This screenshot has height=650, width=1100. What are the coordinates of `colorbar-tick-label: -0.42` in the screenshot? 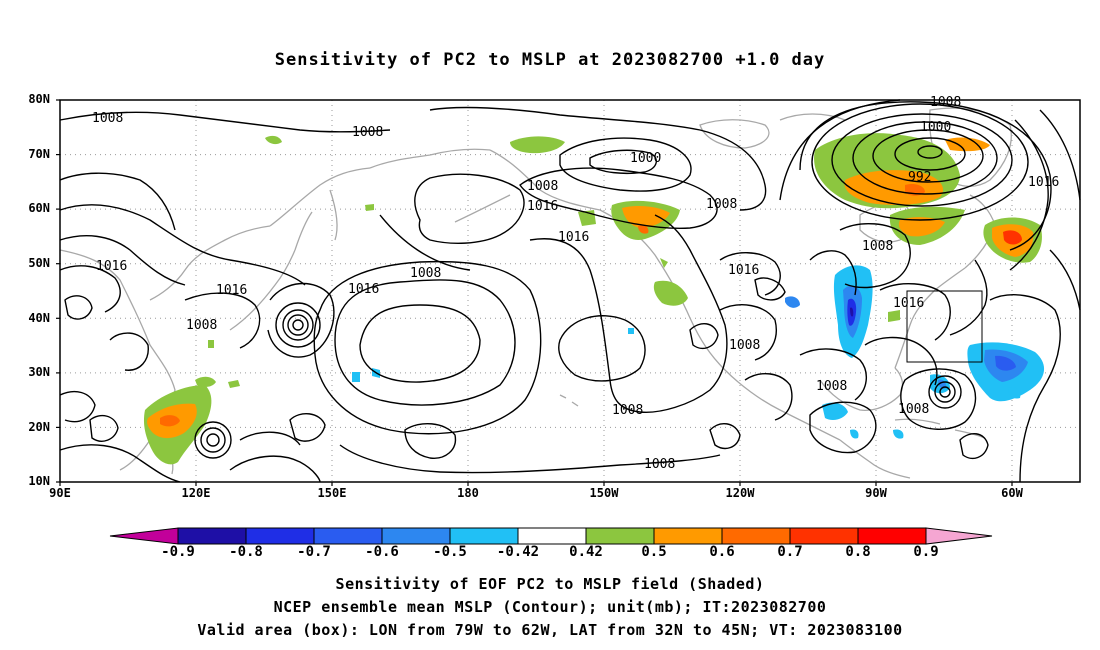 It's located at (518, 552).